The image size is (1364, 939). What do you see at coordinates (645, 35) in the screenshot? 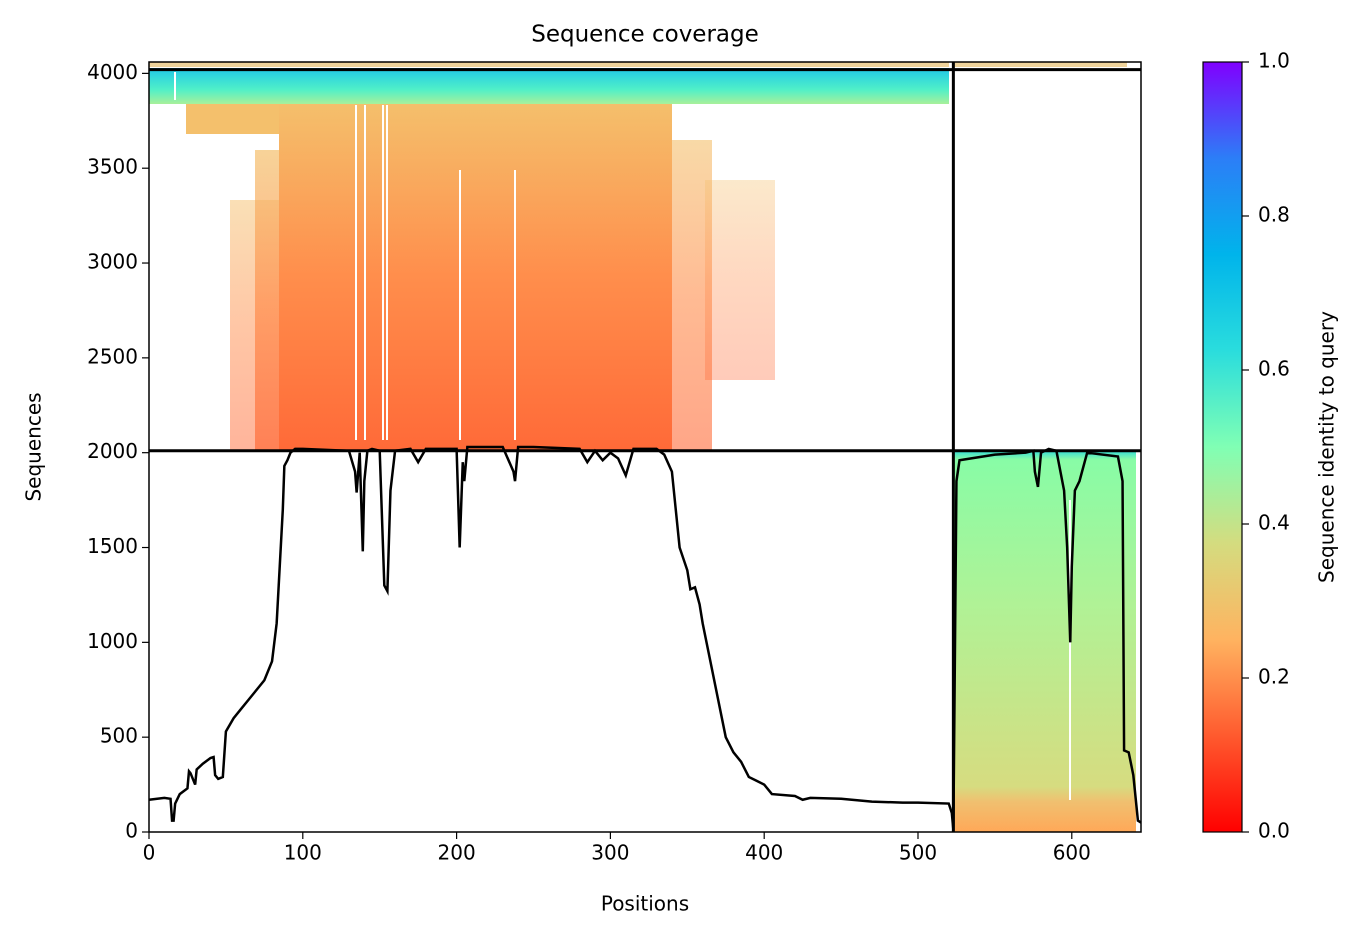
I see `chart-title: Sequence coverage` at bounding box center [645, 35].